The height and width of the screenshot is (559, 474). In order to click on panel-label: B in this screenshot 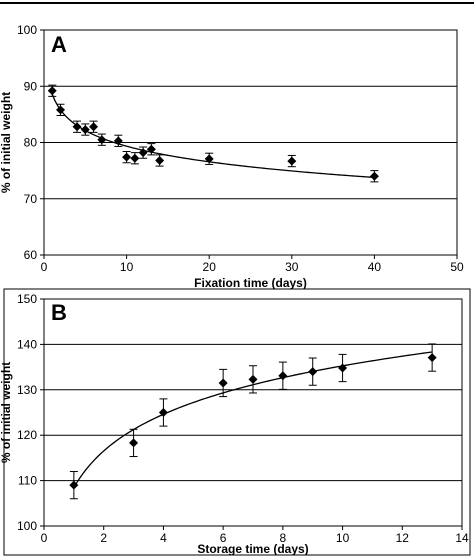, I will do `click(59, 312)`.